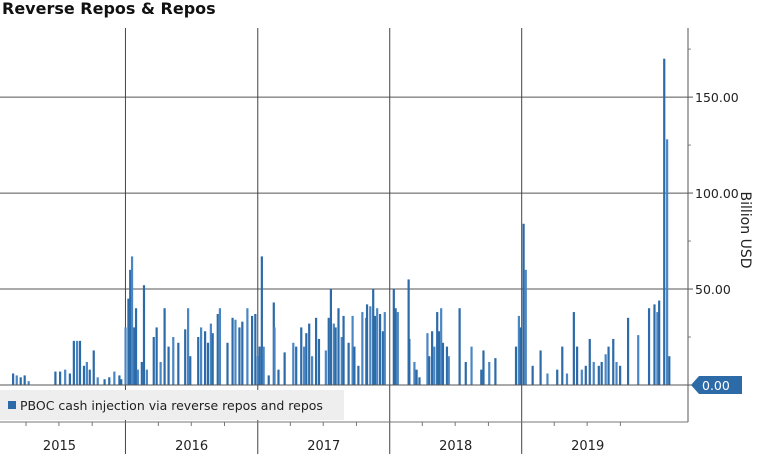 The image size is (765, 454). I want to click on x-tick-label: 2017, so click(323, 446).